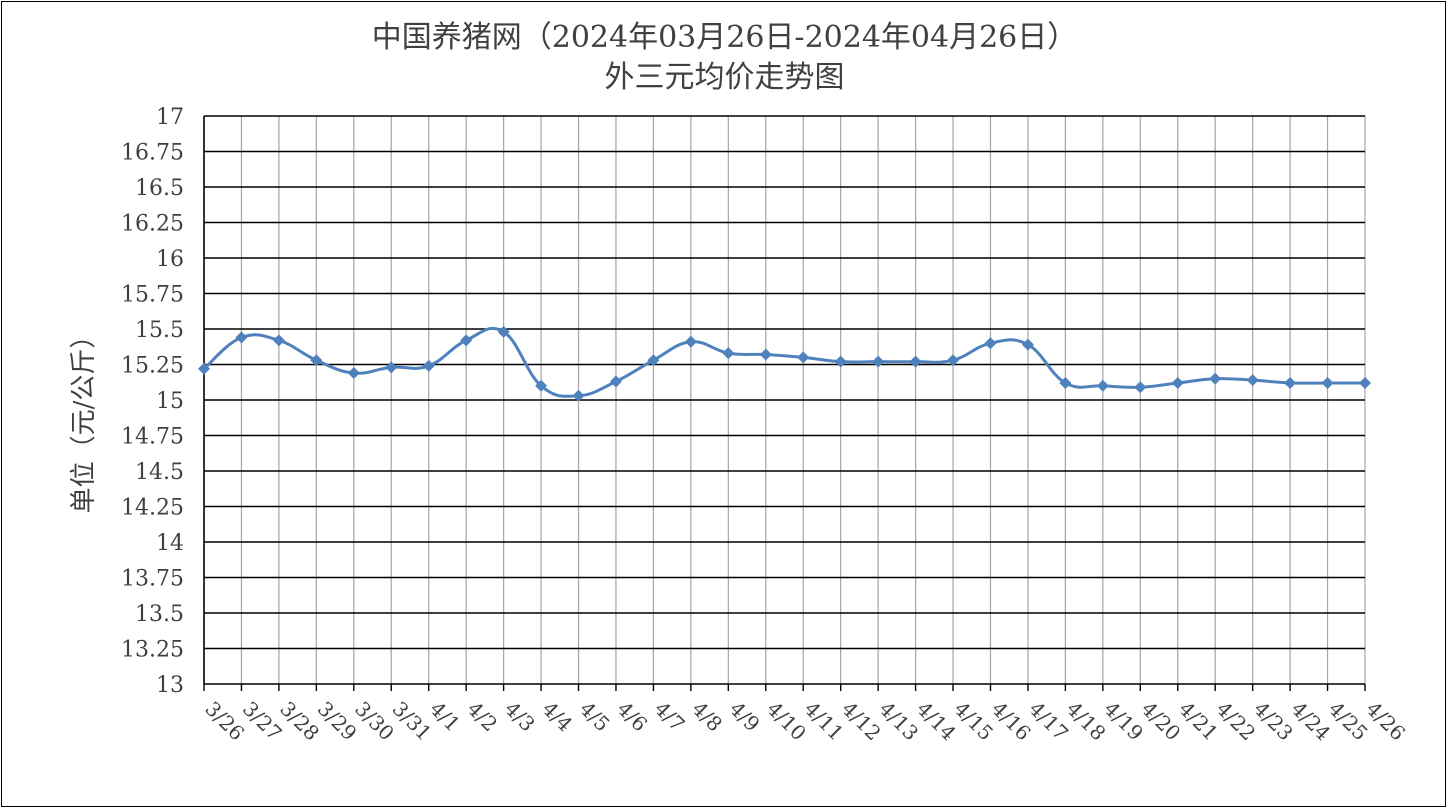 Image resolution: width=1449 pixels, height=810 pixels. What do you see at coordinates (152, 579) in the screenshot?
I see `y-tick-label: 13.75` at bounding box center [152, 579].